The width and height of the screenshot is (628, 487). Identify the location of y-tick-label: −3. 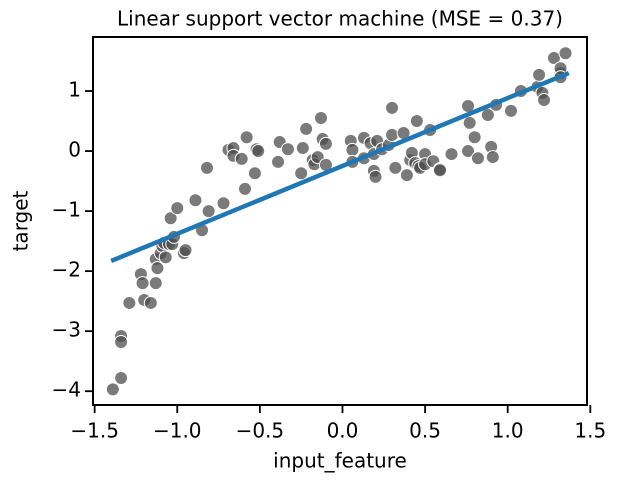
(66, 330).